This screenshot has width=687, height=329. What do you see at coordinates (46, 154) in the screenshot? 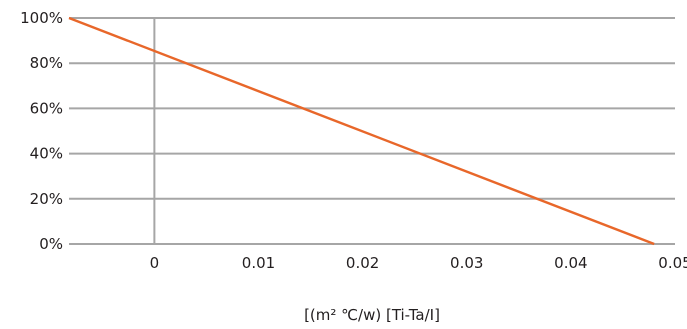
I see `y-tick-label: 40%` at bounding box center [46, 154].